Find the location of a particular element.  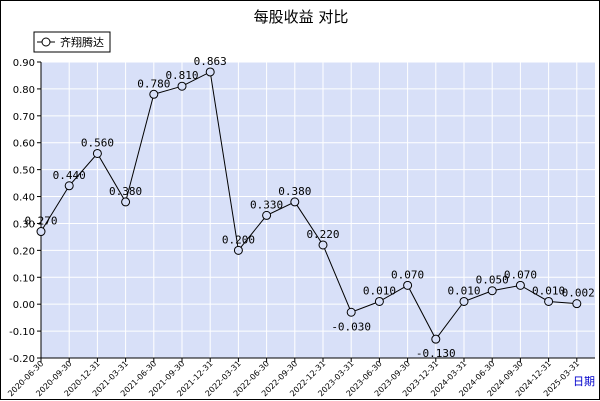

y-tick-label: 0.50 is located at coordinates (24, 171).